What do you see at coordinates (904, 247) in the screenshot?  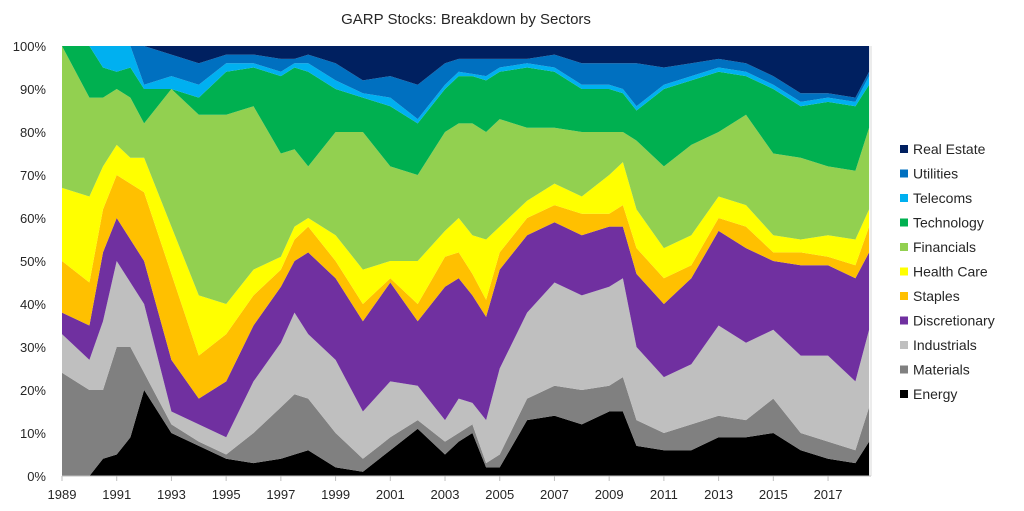 I see `legend-swatch-financials` at bounding box center [904, 247].